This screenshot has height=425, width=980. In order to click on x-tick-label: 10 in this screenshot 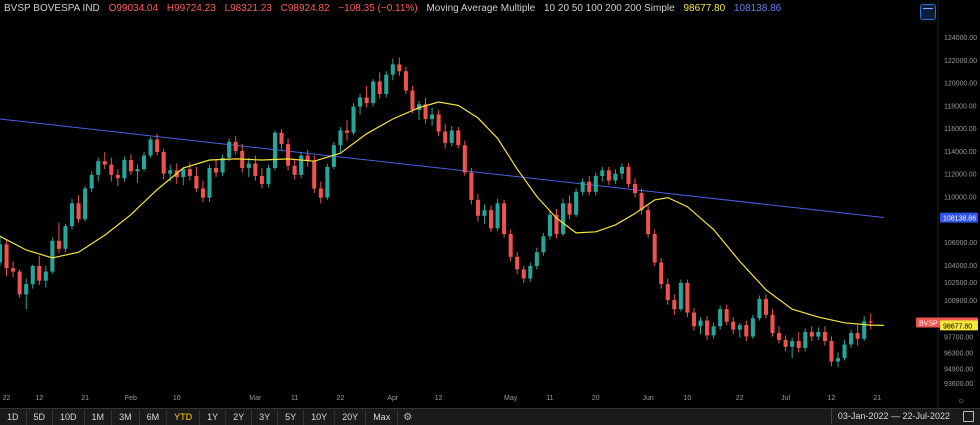, I will do `click(688, 398)`.